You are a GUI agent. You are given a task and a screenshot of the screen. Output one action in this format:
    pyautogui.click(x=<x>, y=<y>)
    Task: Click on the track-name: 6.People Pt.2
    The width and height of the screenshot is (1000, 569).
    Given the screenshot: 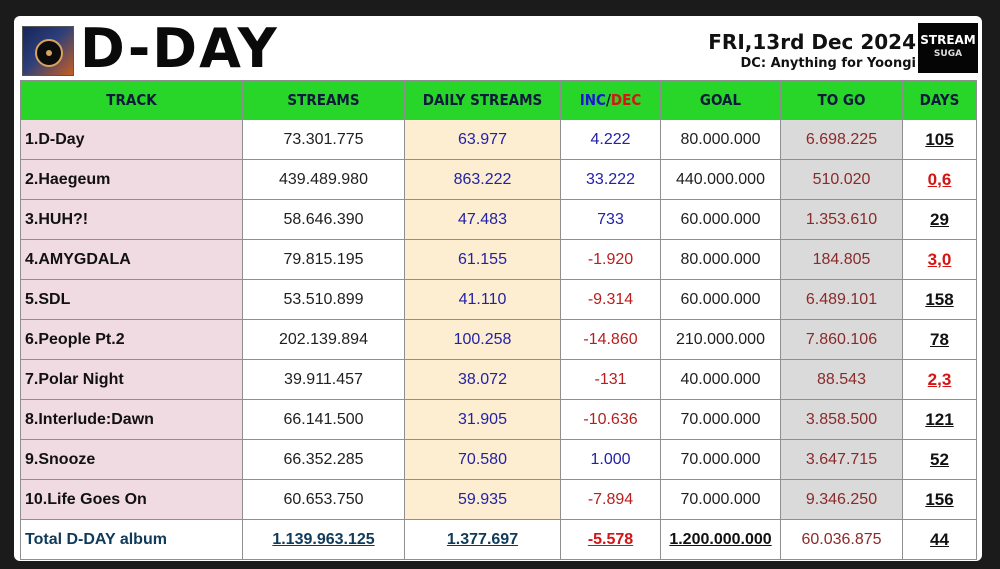 What is the action you would take?
    pyautogui.click(x=131, y=339)
    